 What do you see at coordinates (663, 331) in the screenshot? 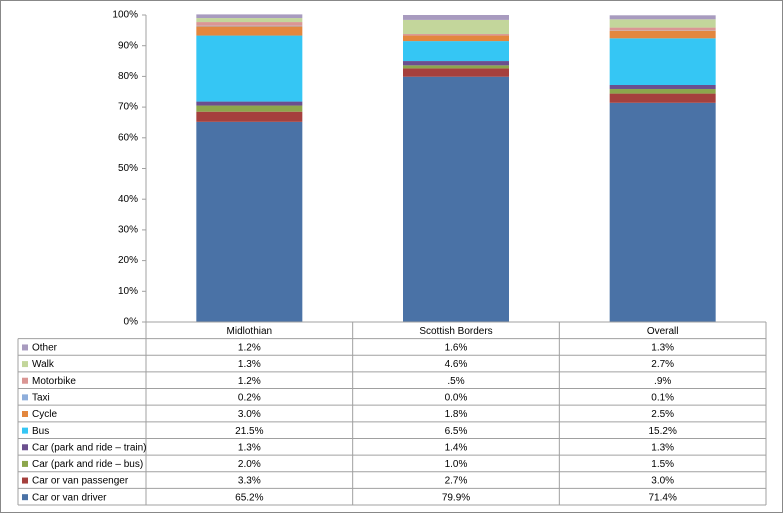
I see `x-tick-label: Overall` at bounding box center [663, 331].